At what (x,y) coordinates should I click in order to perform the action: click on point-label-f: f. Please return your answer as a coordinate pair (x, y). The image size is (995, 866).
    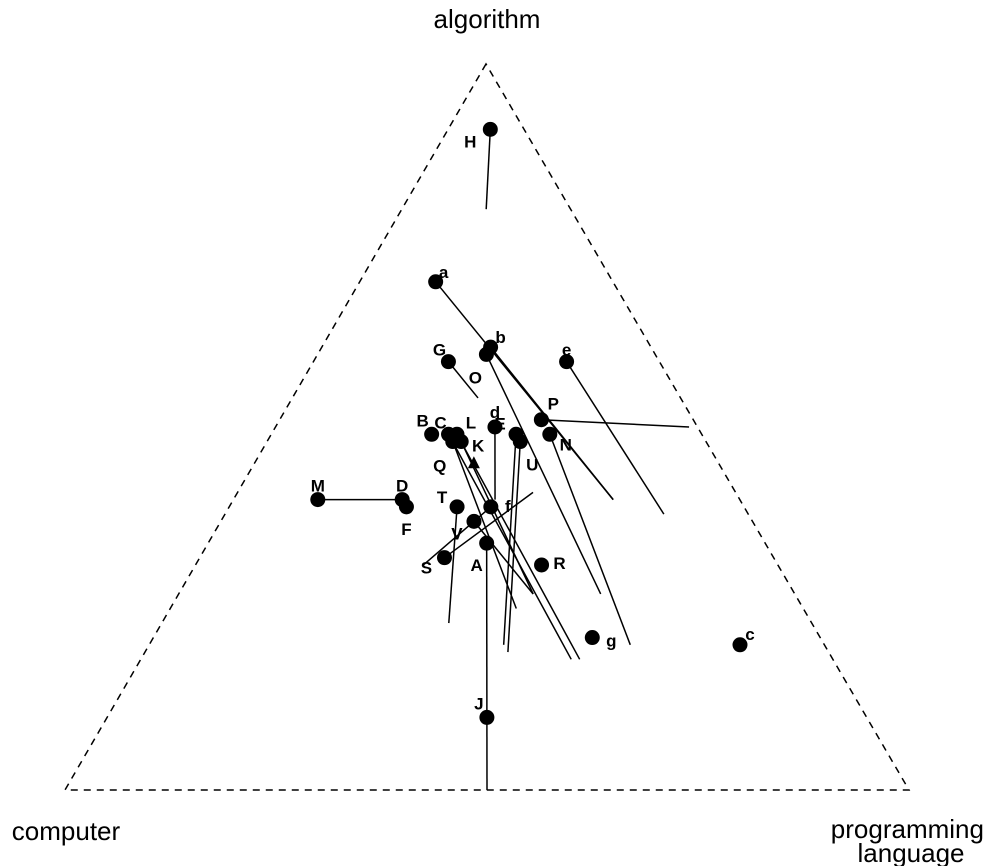
    Looking at the image, I should click on (508, 506).